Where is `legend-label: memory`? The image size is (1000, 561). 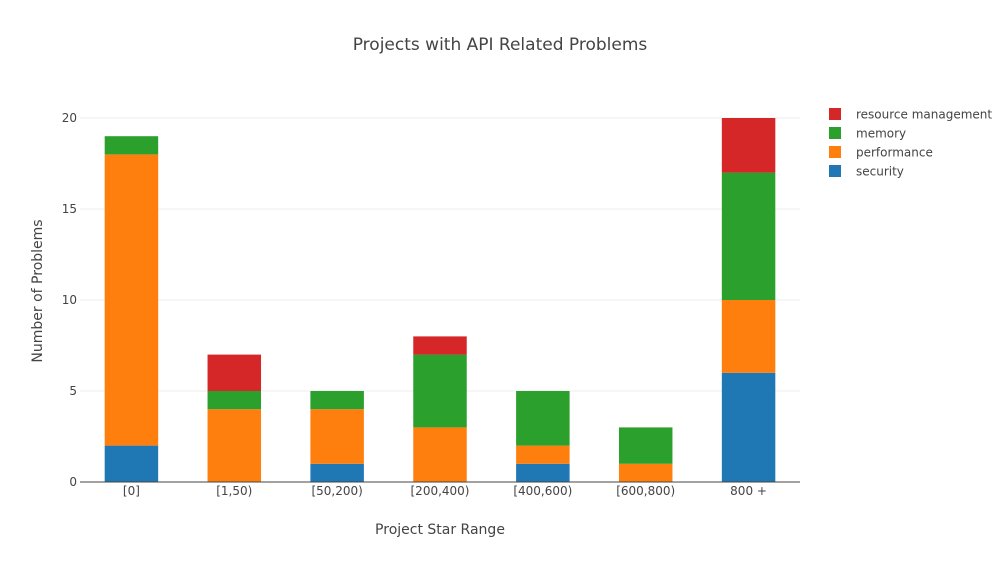 legend-label: memory is located at coordinates (881, 134).